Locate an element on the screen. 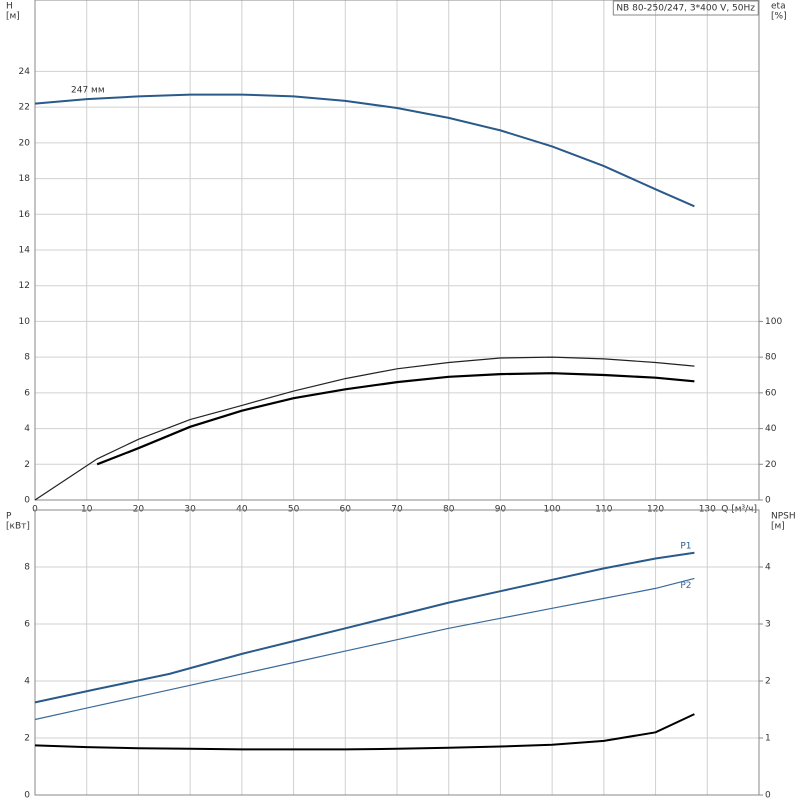 The width and height of the screenshot is (800, 800). y2-axis-label: NPSH is located at coordinates (783, 517).